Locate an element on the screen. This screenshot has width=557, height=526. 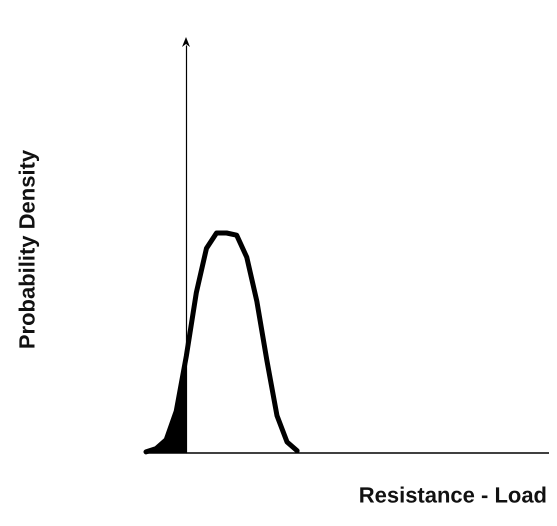
y-axis-title: Probability Density is located at coordinates (27, 249).